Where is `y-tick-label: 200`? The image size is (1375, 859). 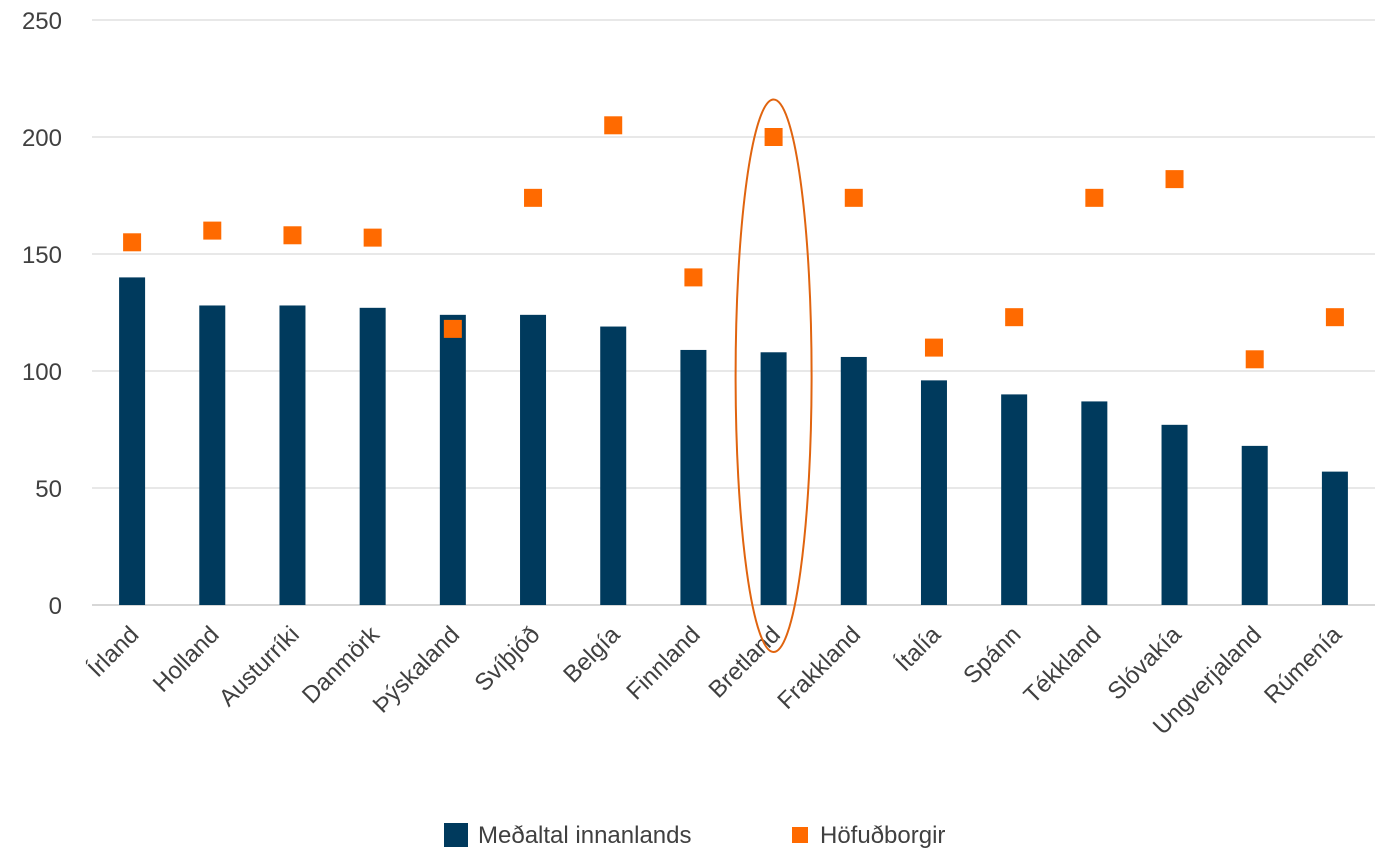
y-tick-label: 200 is located at coordinates (42, 138).